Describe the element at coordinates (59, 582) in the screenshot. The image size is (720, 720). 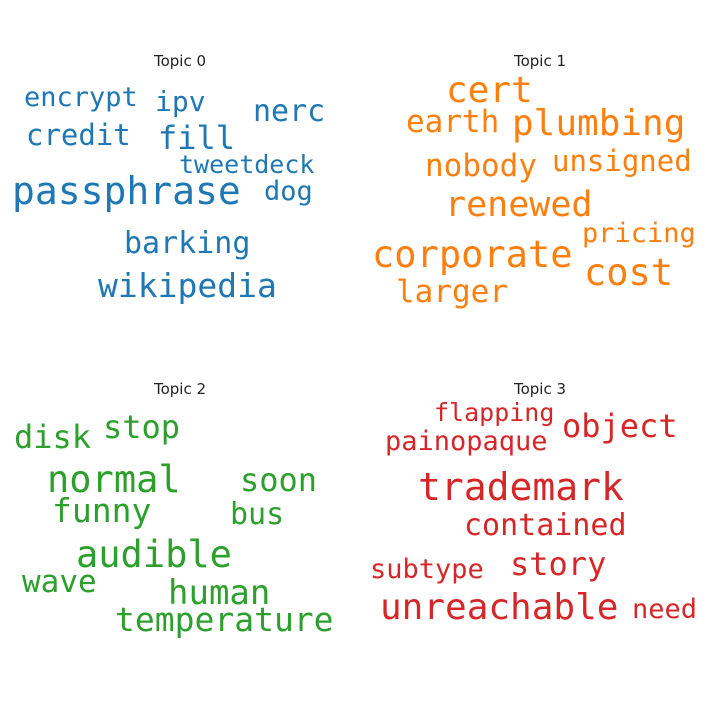
I see `topic-2-word-wave: wave` at that location.